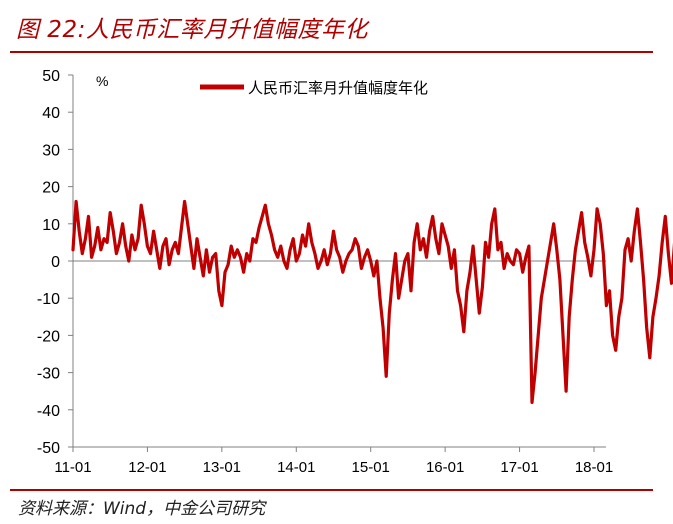 This screenshot has height=524, width=673. Describe the element at coordinates (371, 467) in the screenshot. I see `x-tick-label: 15-01` at that location.